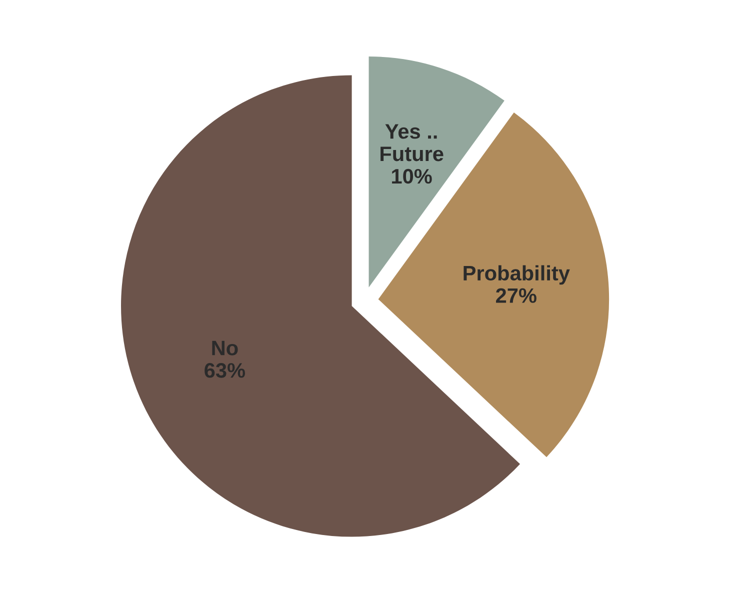 This screenshot has height=601, width=729. Describe the element at coordinates (516, 295) in the screenshot. I see `data-label: 27%` at that location.